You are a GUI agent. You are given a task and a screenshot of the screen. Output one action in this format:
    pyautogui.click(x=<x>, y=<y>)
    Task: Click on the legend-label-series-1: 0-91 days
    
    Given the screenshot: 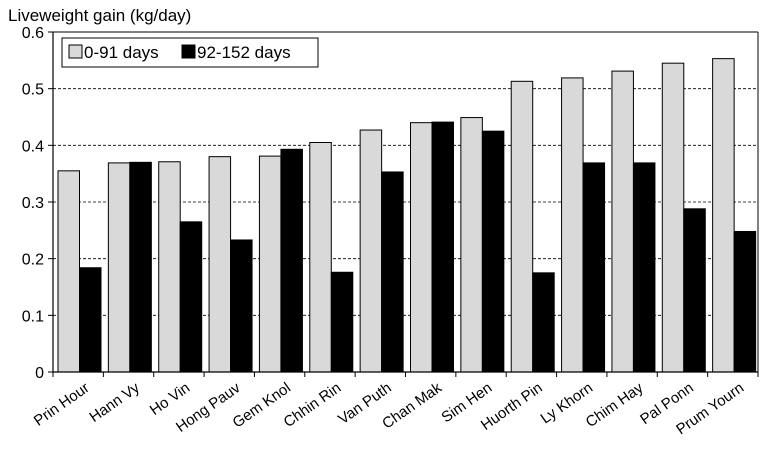 What is the action you would take?
    pyautogui.click(x=121, y=52)
    